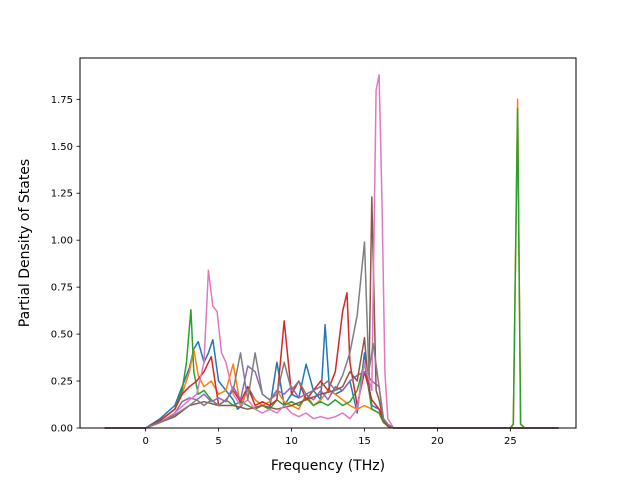  What do you see at coordinates (62, 382) in the screenshot?
I see `y-tick-label: 0.25` at bounding box center [62, 382].